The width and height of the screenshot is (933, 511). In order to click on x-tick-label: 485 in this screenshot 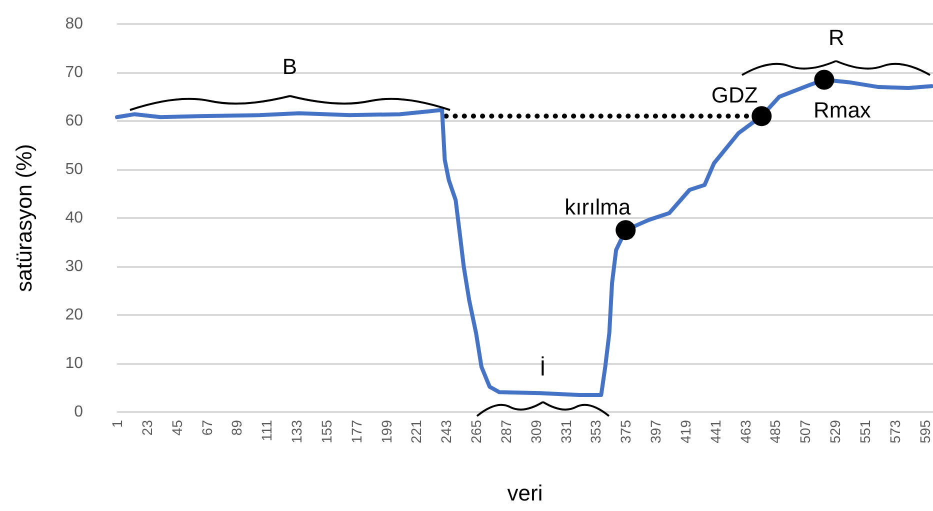, I will do `click(775, 432)`.